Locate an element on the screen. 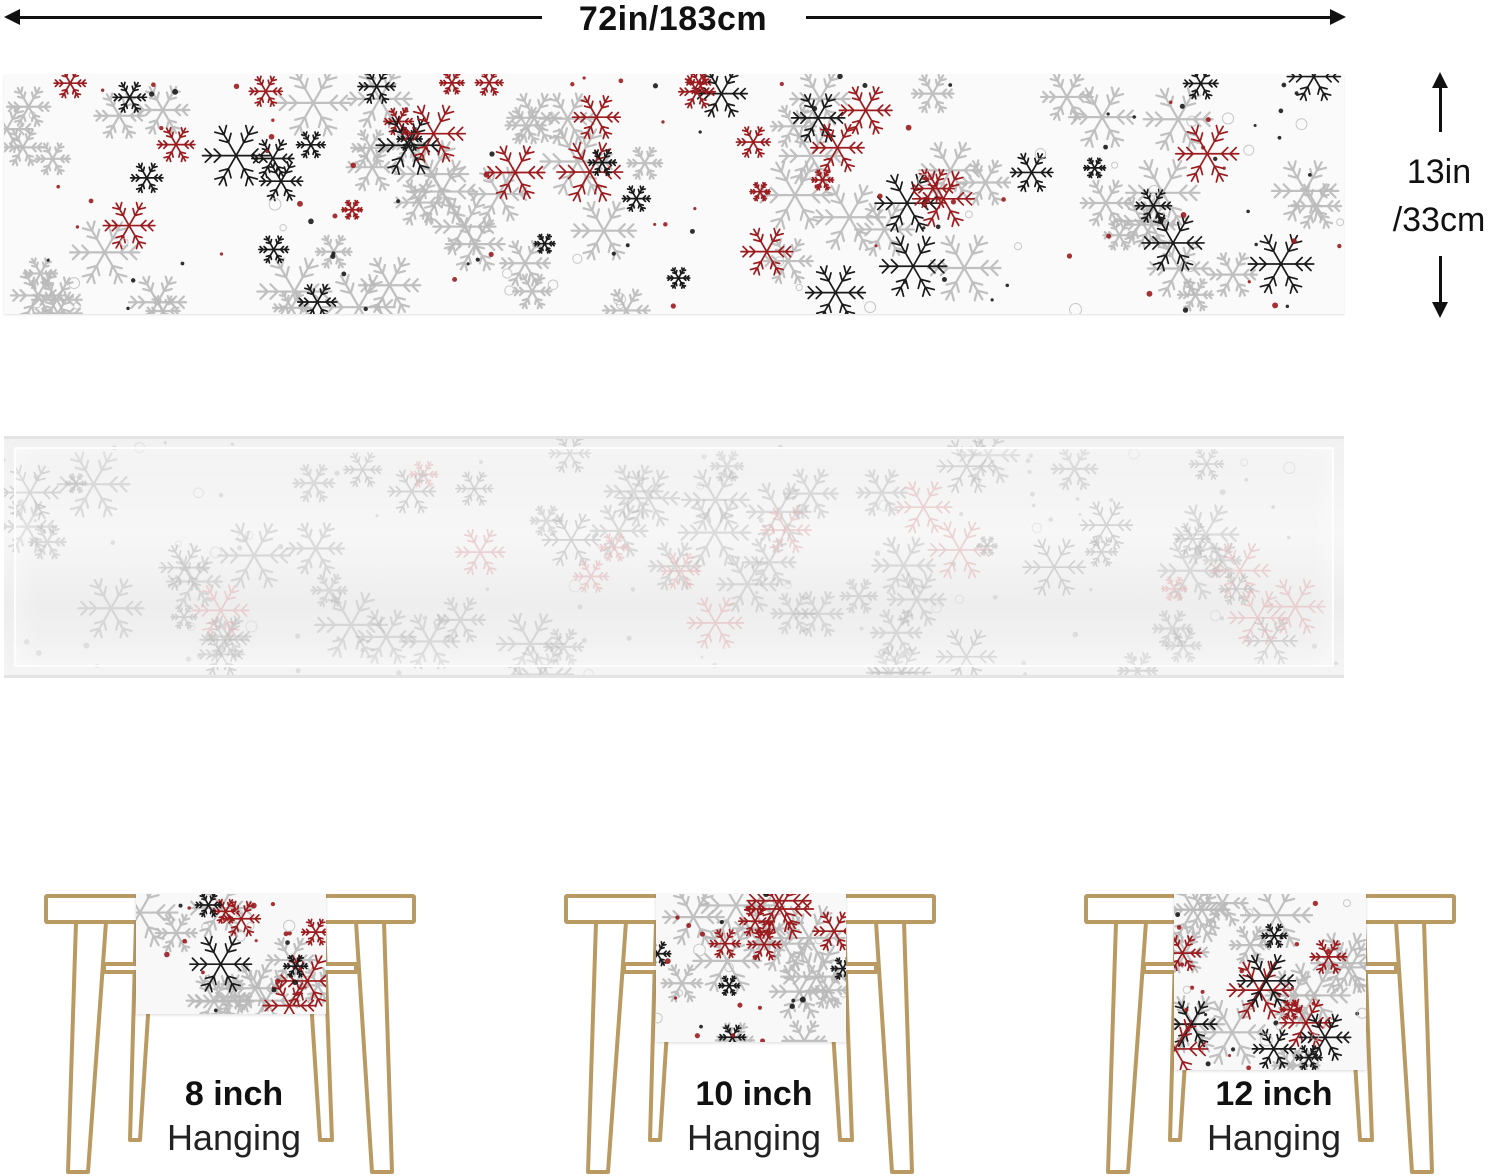 This screenshot has height=1176, width=1500. height-line-bottom is located at coordinates (1440, 280).